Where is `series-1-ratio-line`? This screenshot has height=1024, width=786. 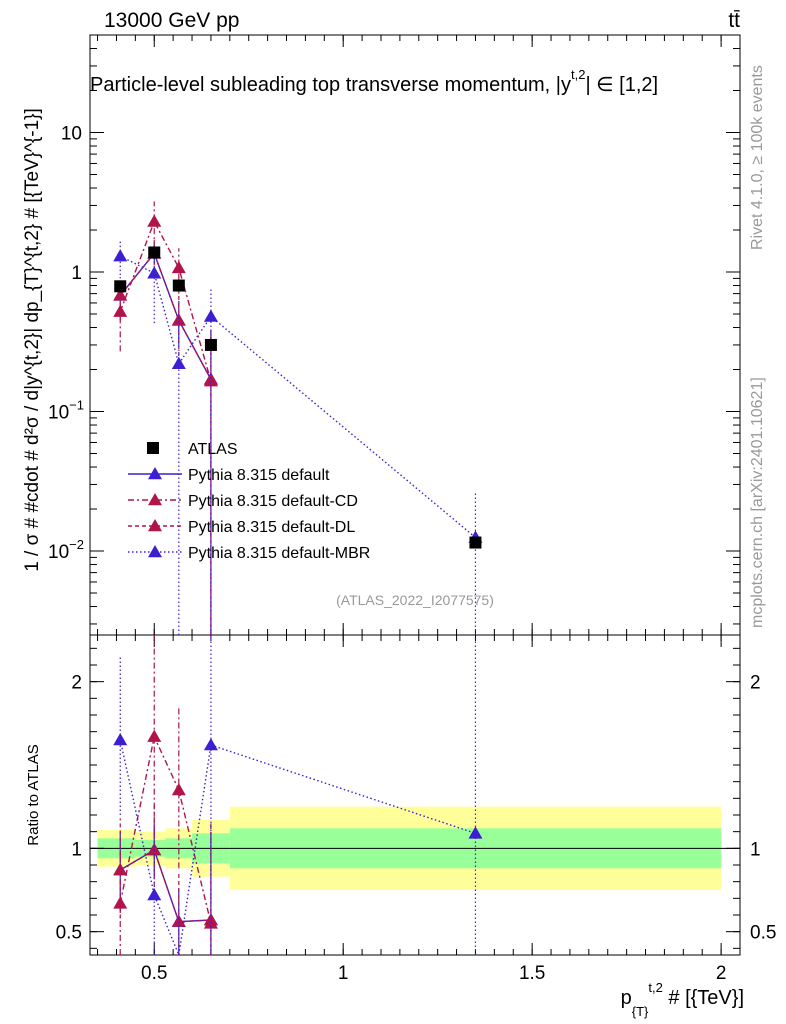
series-1-ratio-line is located at coordinates (165, 829).